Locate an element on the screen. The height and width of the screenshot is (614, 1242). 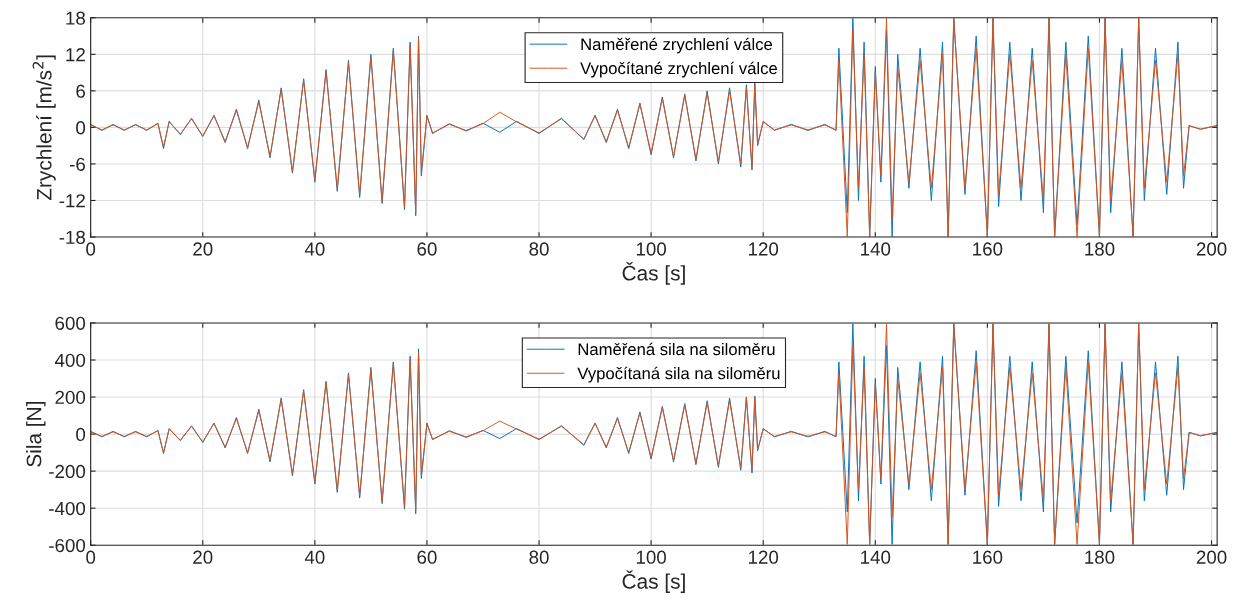
y-tick-label: -18 is located at coordinates (72, 237).